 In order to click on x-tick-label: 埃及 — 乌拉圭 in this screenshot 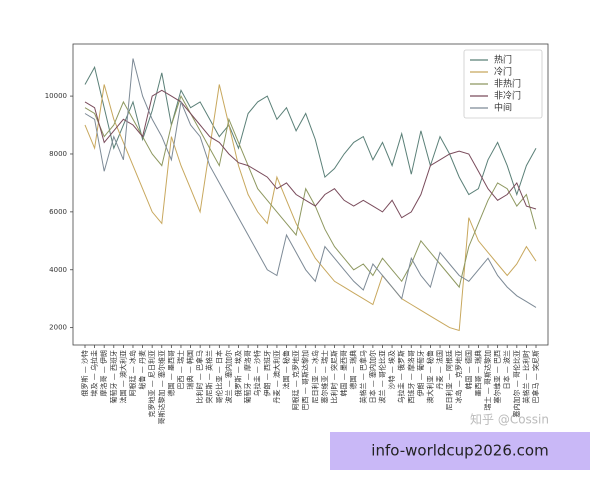, I will do `click(94, 373)`.